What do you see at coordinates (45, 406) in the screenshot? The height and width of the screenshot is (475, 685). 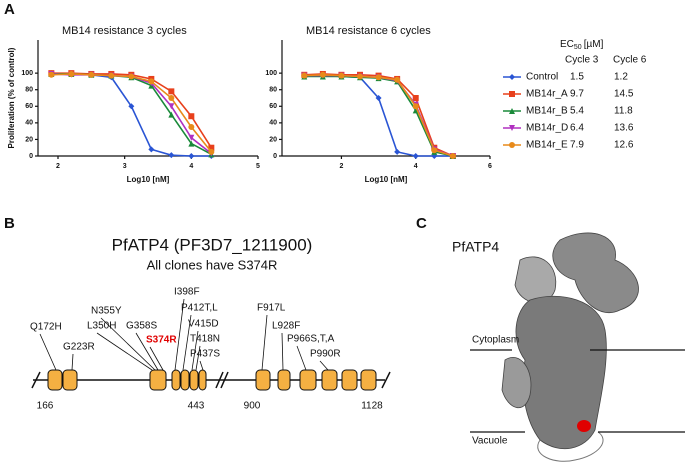 I see `residue-label: 166` at bounding box center [45, 406].